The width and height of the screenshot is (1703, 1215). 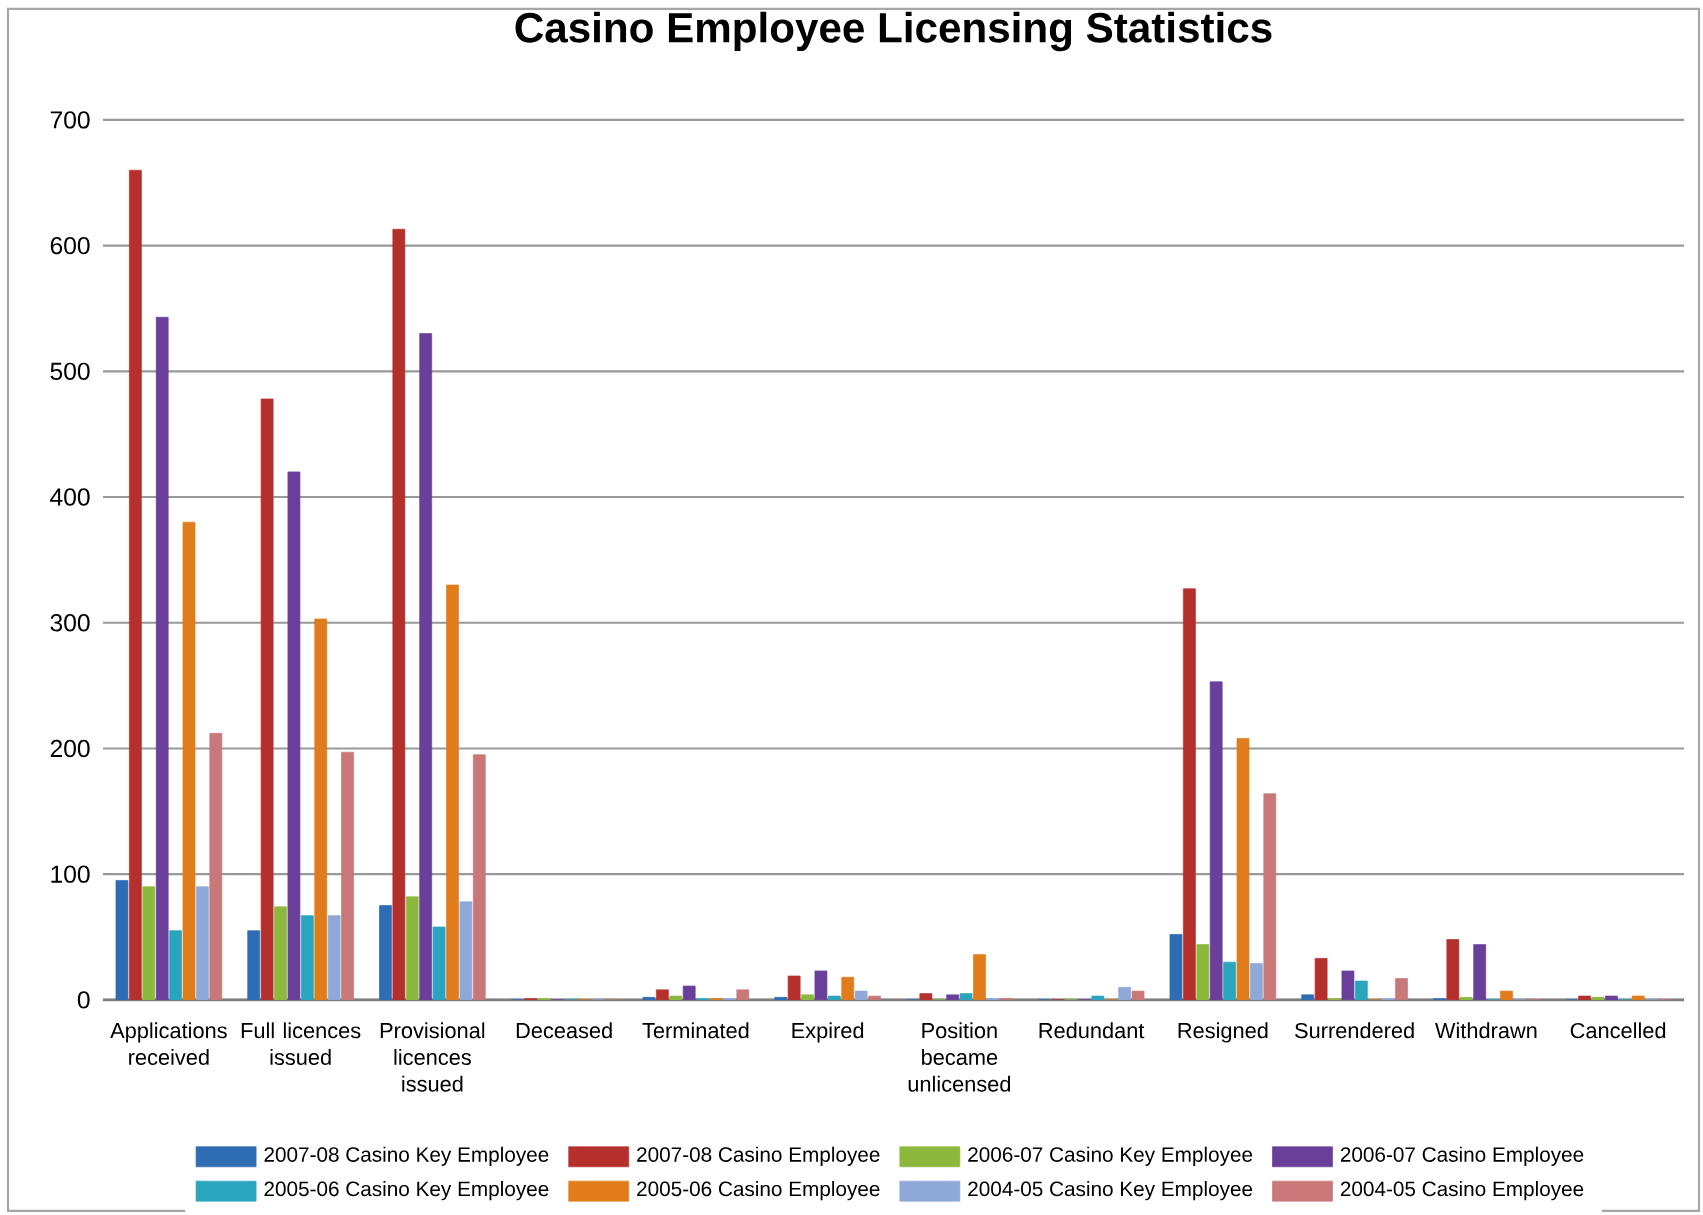 I want to click on y-tick-label: 300, so click(x=70, y=622).